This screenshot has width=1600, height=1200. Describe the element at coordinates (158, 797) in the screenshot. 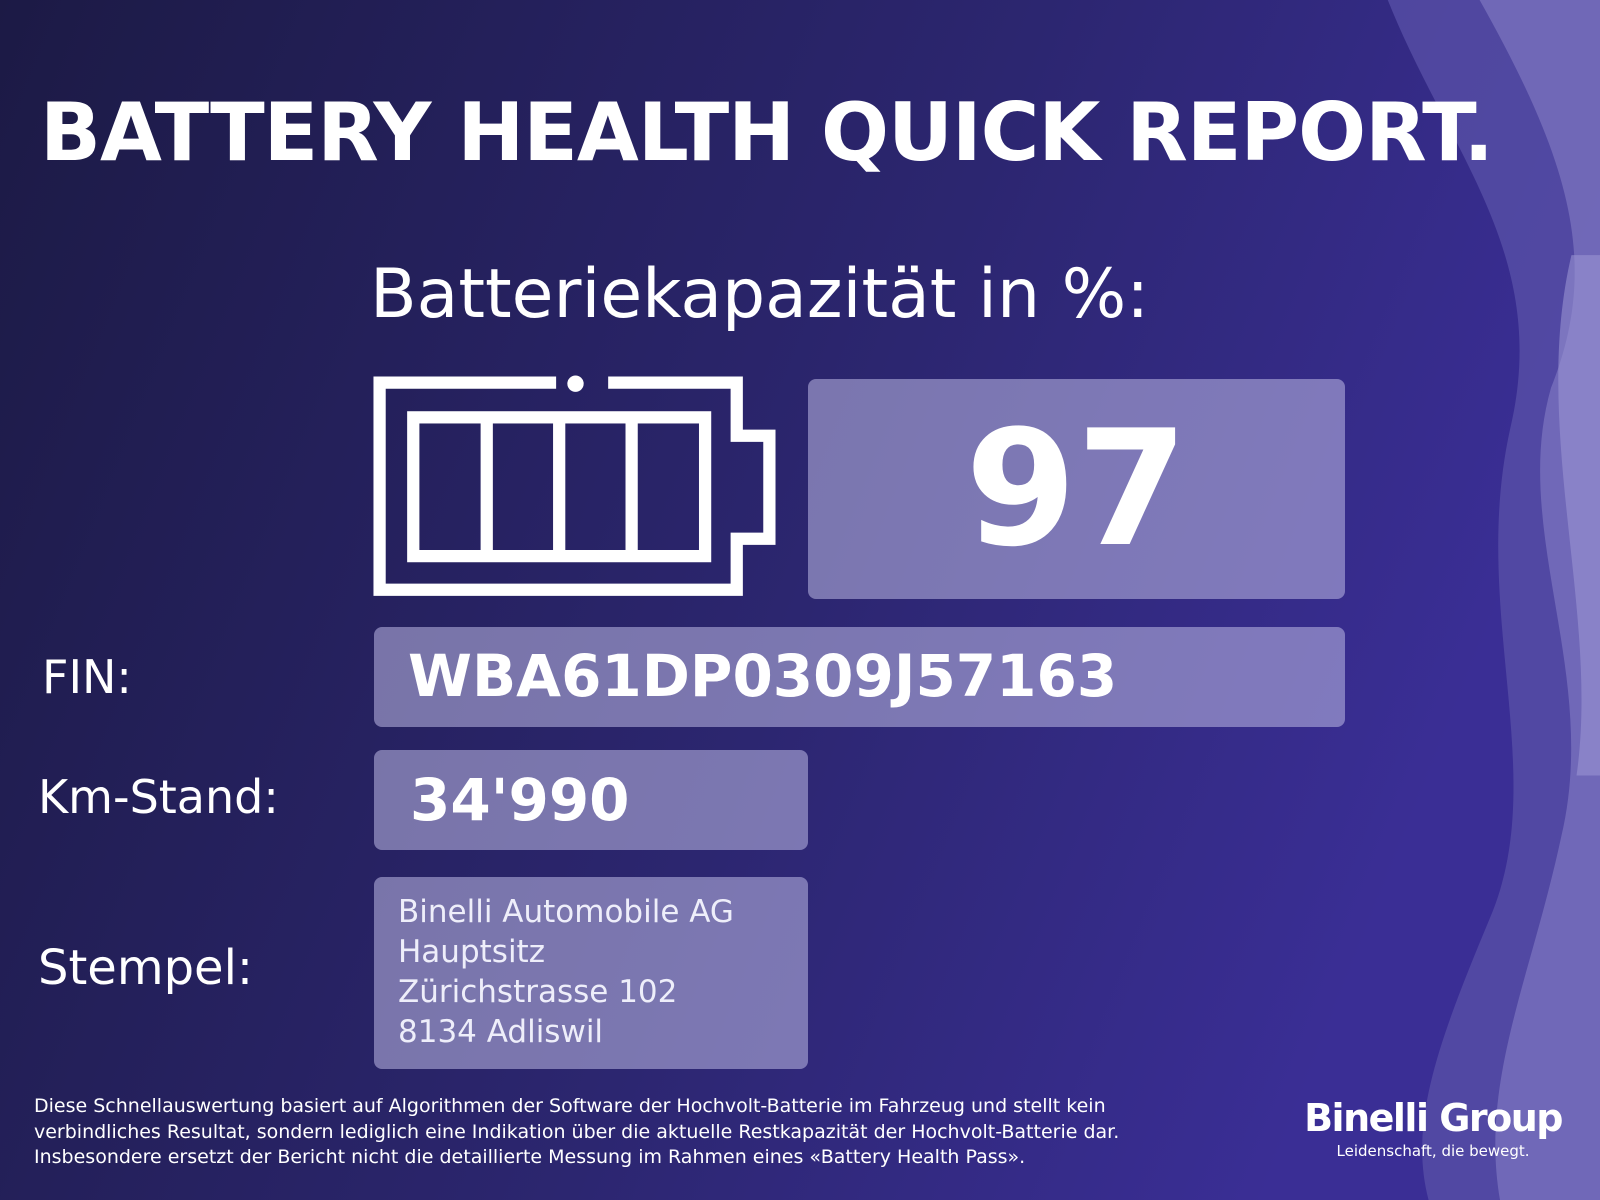

I see `mileage-label: Km-Stand:` at that location.